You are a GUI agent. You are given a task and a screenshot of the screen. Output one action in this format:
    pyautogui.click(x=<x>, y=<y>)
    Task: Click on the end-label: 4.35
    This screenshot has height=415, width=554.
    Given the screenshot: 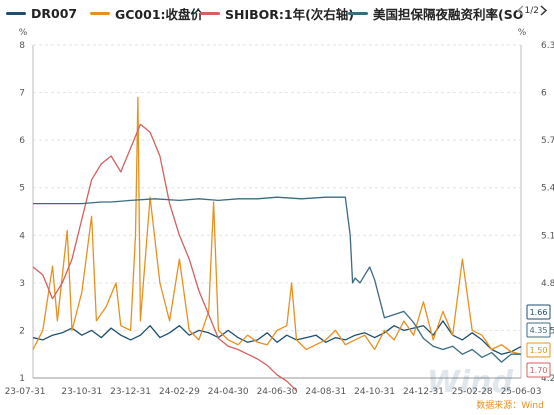 What is the action you would take?
    pyautogui.click(x=538, y=330)
    